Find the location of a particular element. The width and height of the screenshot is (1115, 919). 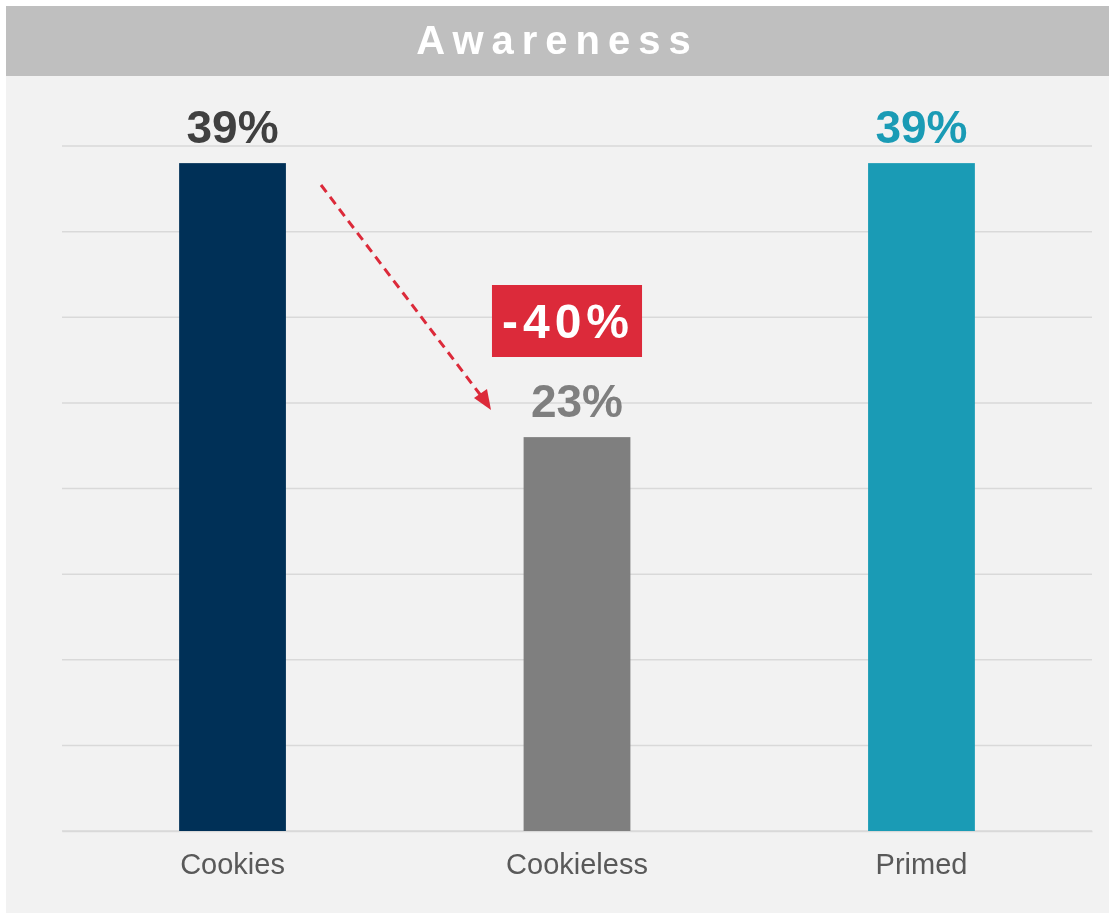

x-tick-label: Cookieless is located at coordinates (577, 863).